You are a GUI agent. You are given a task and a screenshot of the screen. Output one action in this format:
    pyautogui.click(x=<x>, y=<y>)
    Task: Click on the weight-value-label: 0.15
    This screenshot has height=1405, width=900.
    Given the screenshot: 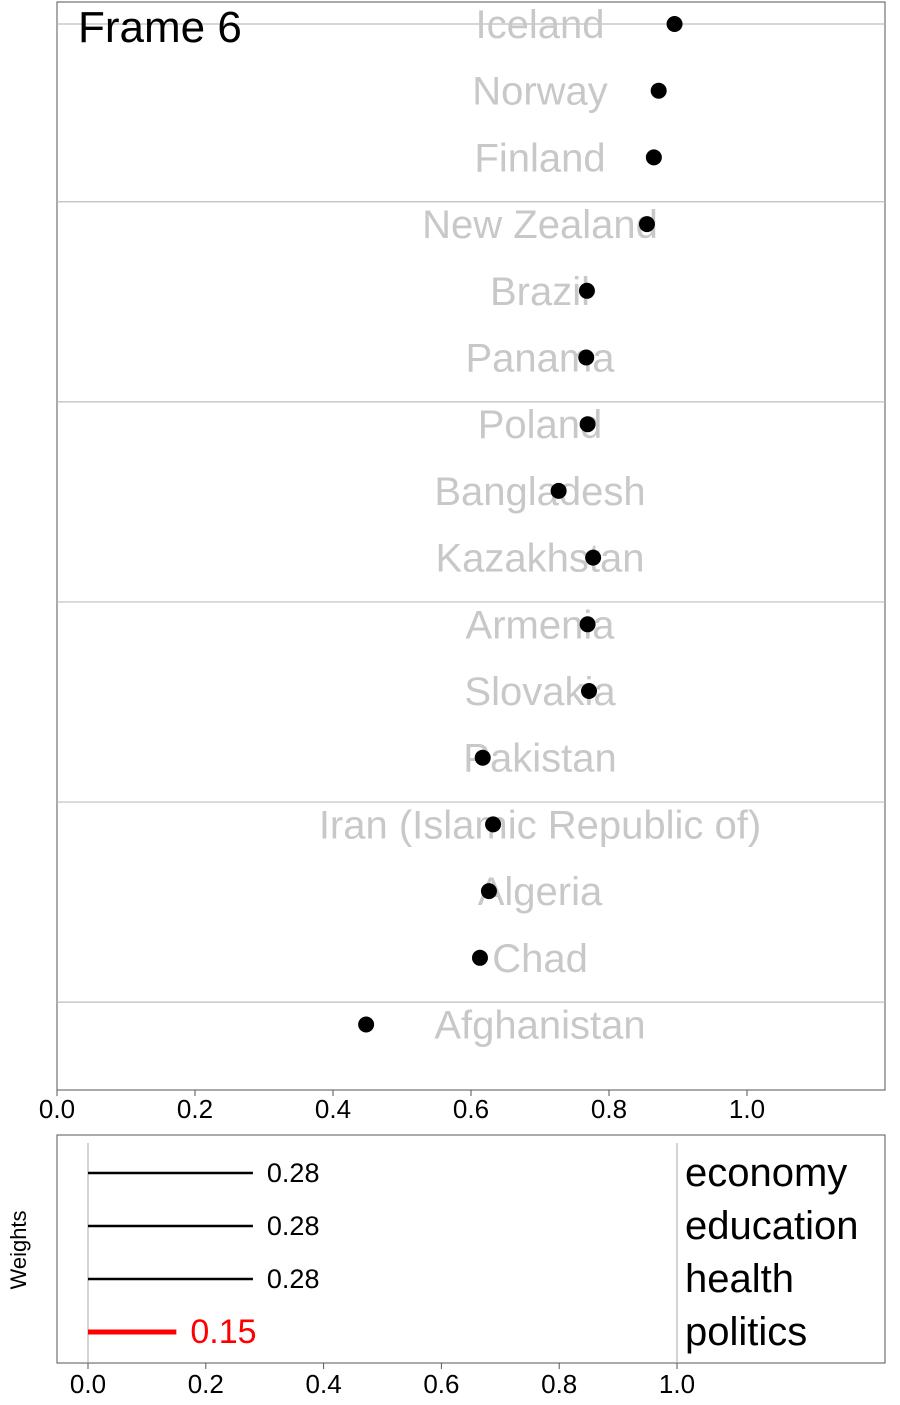 What is the action you would take?
    pyautogui.click(x=223, y=1332)
    